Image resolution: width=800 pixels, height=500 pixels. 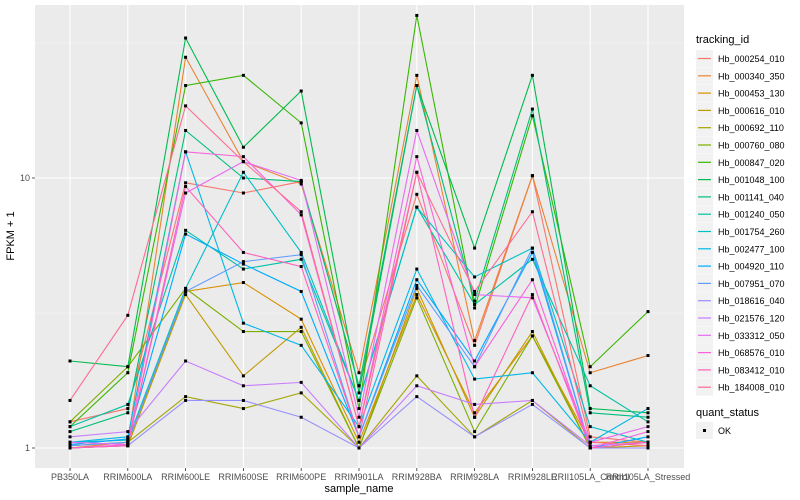 What do you see at coordinates (722, 40) in the screenshot?
I see `legend-title-tracking-id: tracking_id` at bounding box center [722, 40].